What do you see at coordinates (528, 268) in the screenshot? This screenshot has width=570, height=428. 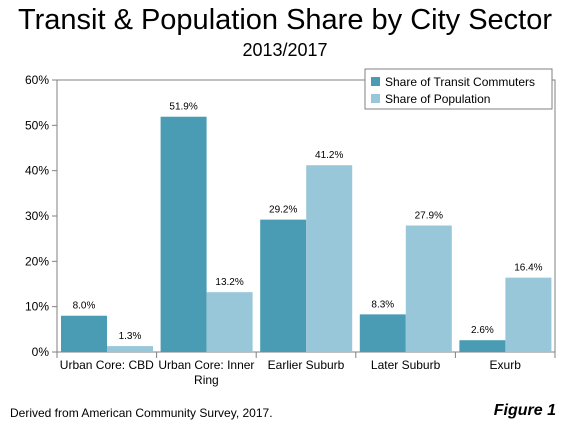 I see `data-label: 16.4%` at bounding box center [528, 268].